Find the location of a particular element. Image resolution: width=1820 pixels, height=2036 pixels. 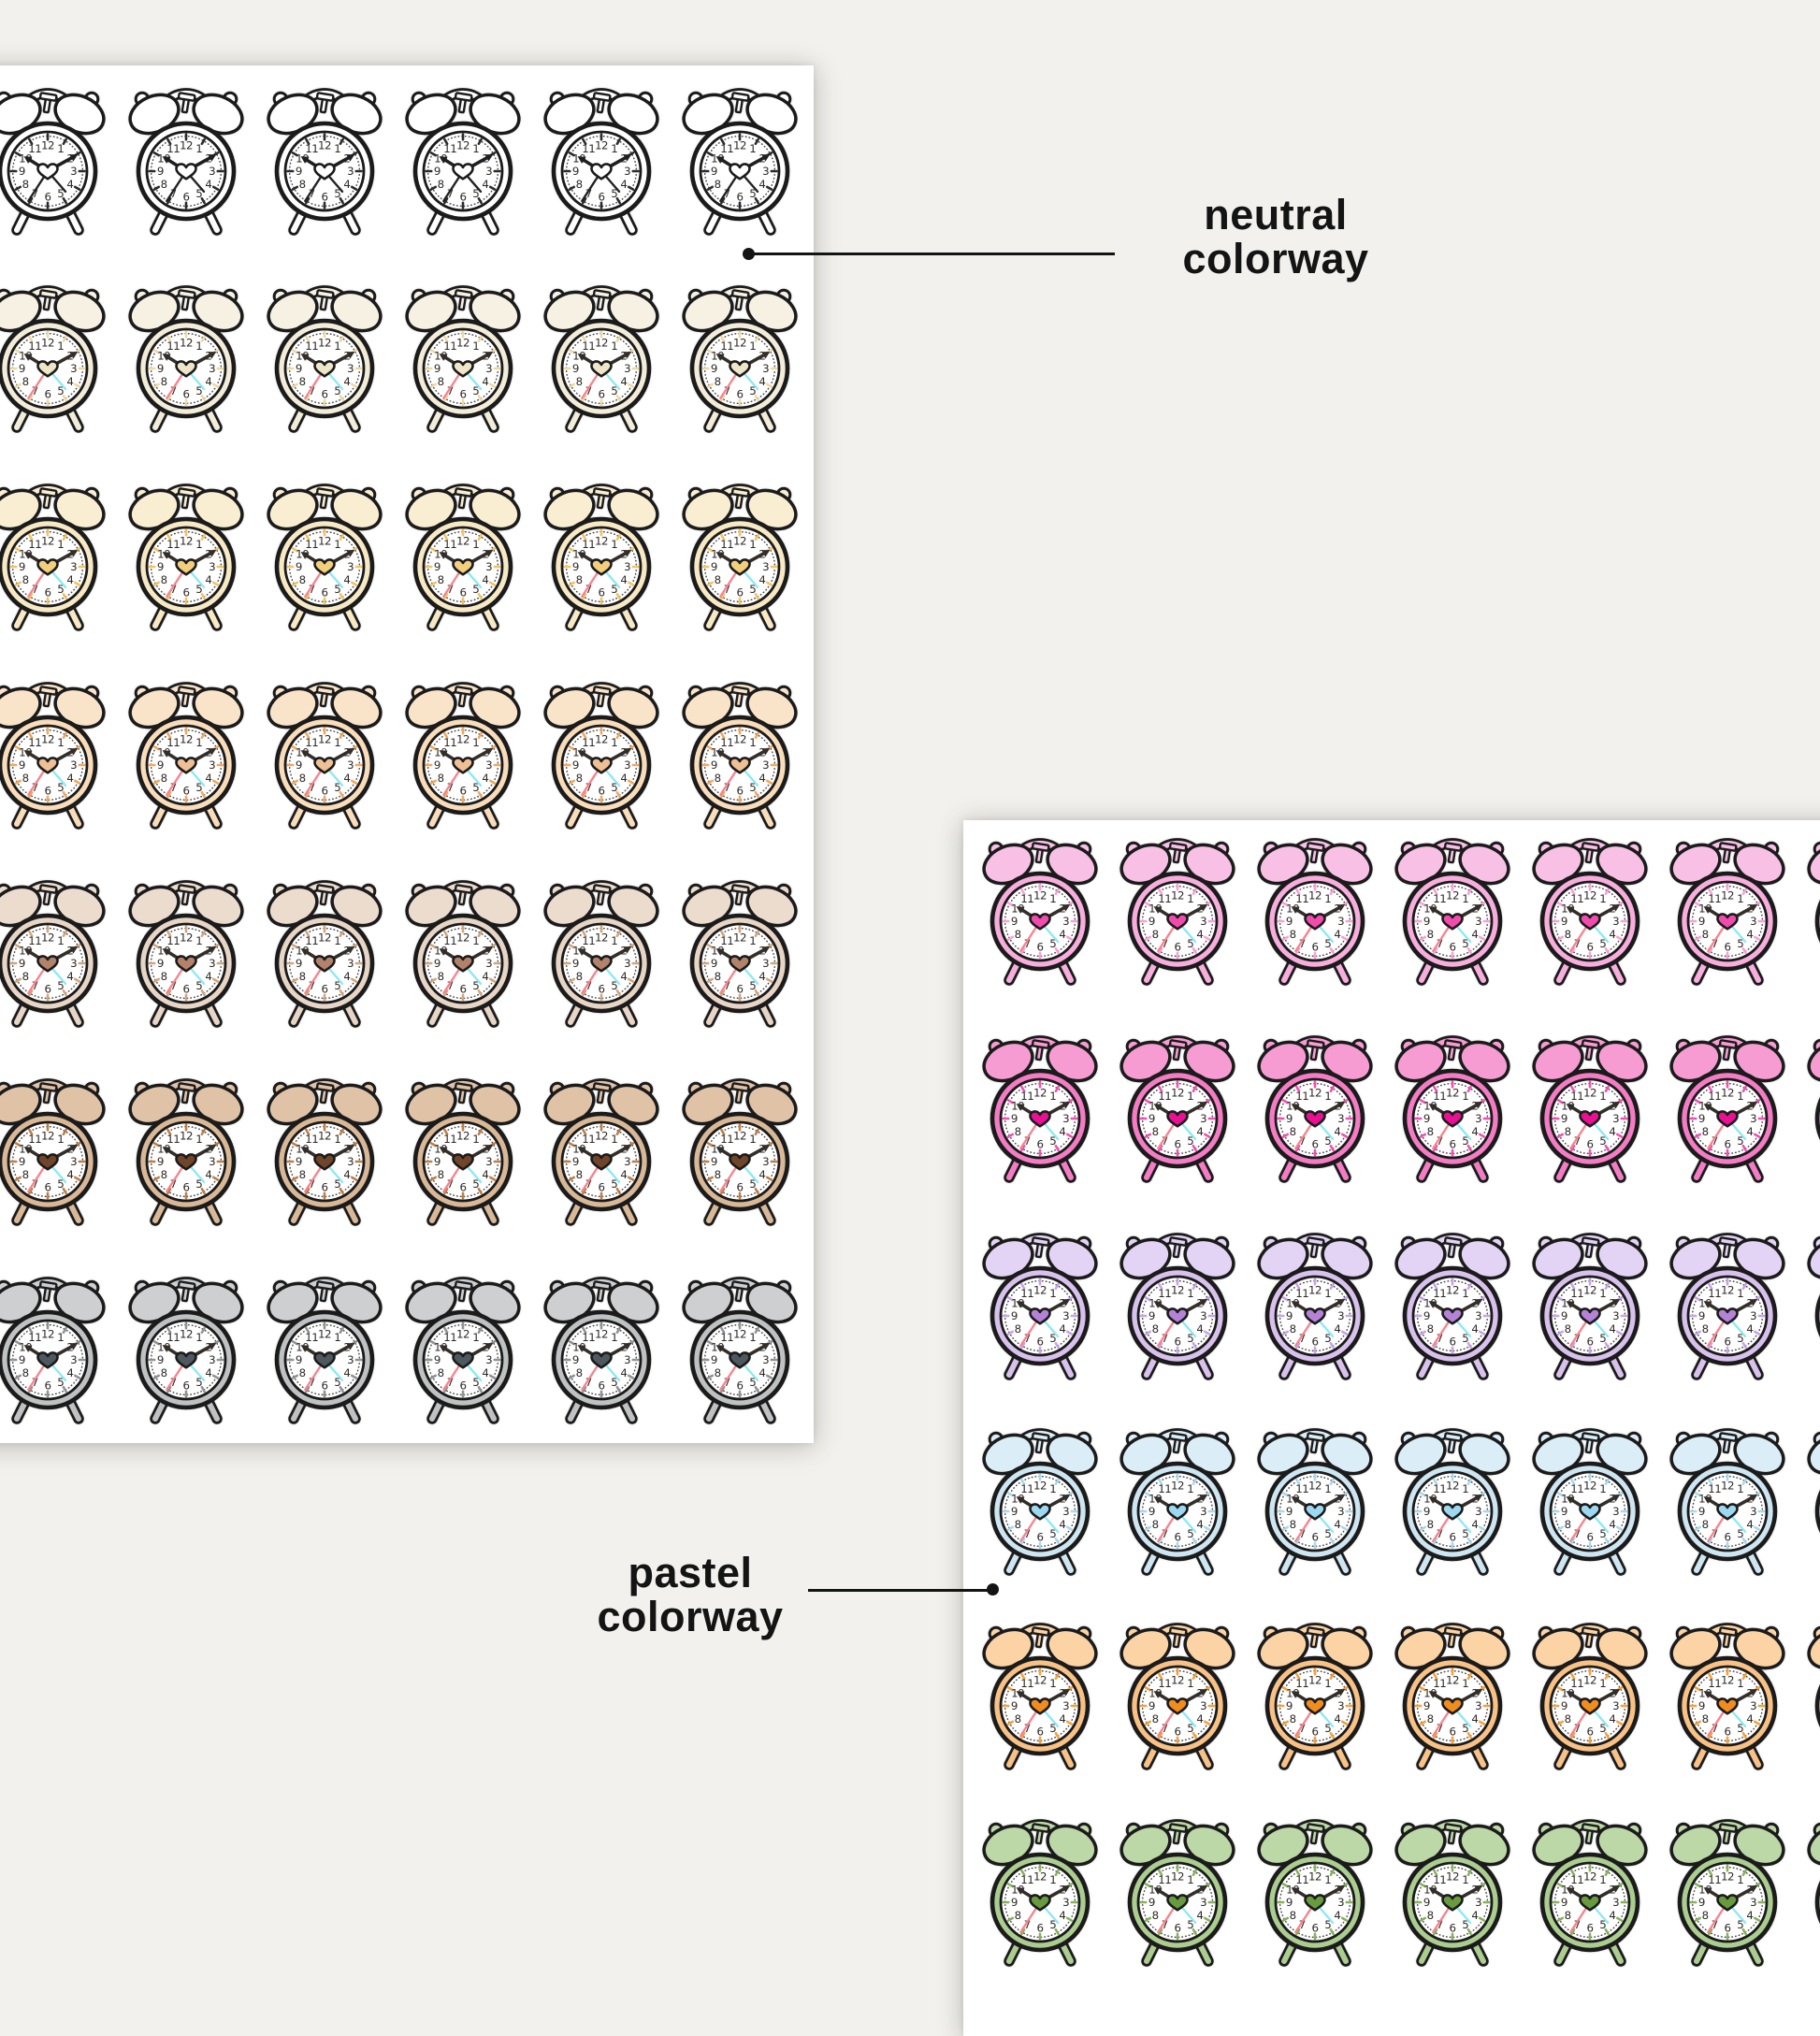

neutral-callout-line is located at coordinates (931, 254).